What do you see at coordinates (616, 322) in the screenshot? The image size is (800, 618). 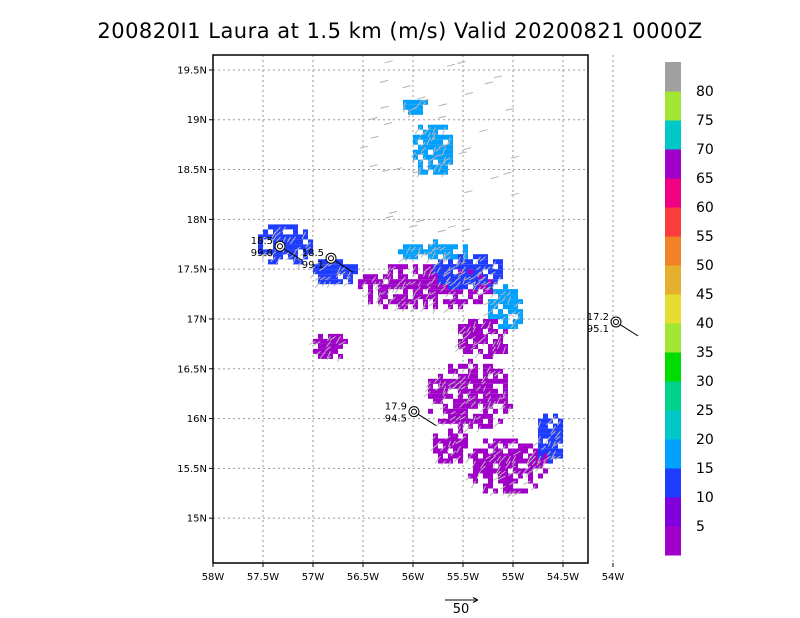 I see `observation-ring-outer` at bounding box center [616, 322].